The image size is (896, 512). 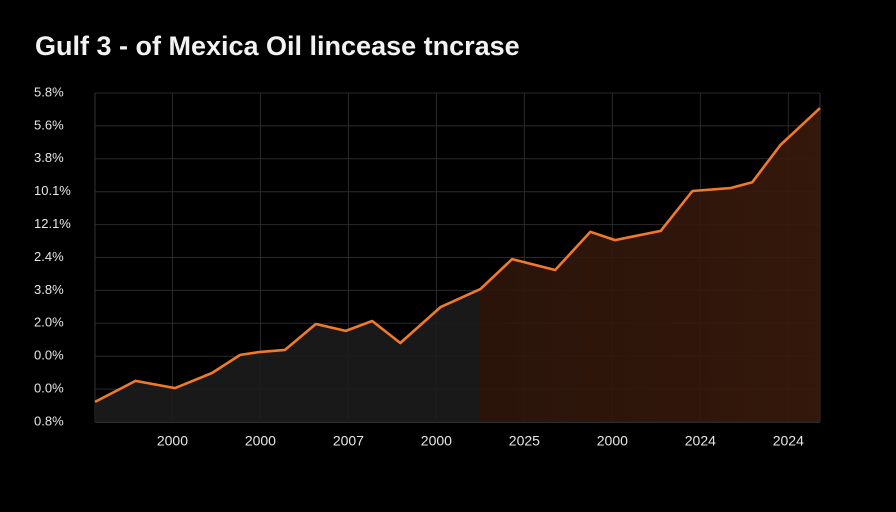 I want to click on x-tick-label: 2007, so click(x=348, y=441).